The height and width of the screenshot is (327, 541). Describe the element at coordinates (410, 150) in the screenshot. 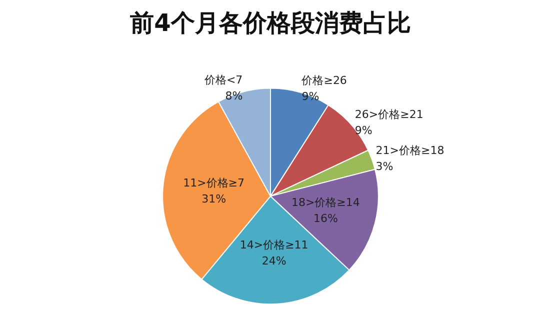

I see `slice-label: 21>价格≥18` at that location.